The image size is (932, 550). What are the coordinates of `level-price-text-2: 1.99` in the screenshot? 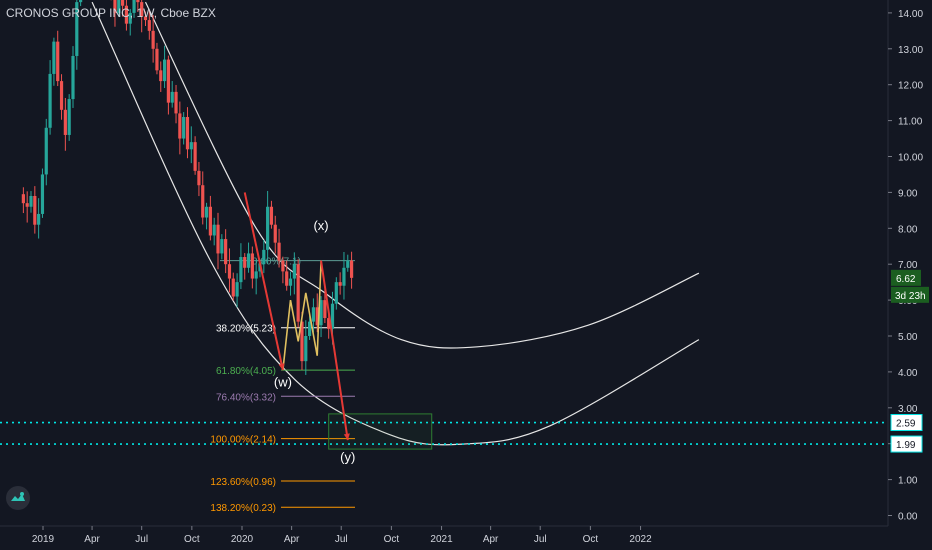 It's located at (906, 445).